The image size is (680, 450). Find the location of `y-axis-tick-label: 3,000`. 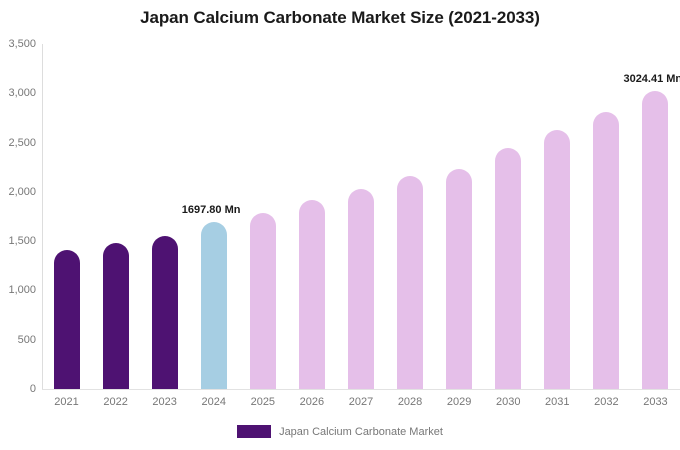

y-axis-tick-label: 3,000 is located at coordinates (22, 93).